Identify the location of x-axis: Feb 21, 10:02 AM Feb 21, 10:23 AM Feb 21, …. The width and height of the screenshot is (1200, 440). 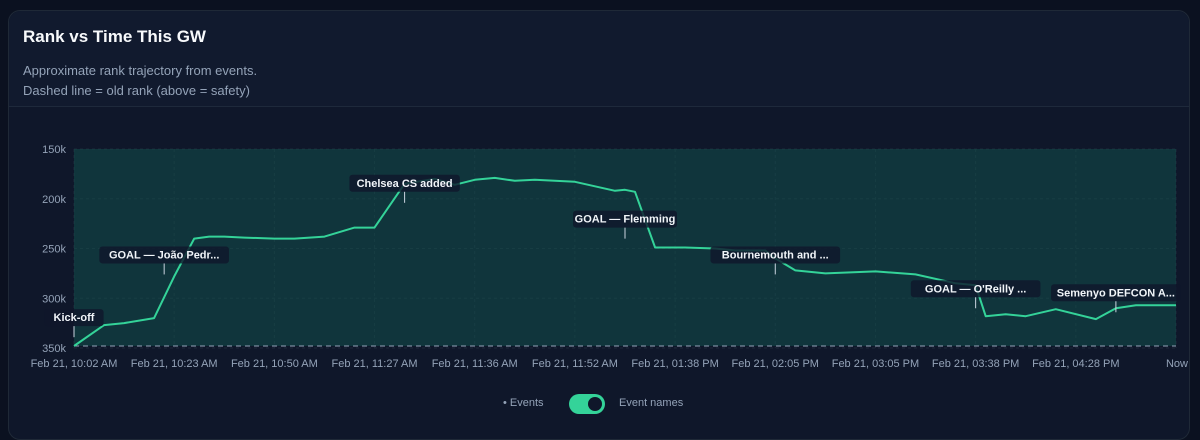
(609, 364).